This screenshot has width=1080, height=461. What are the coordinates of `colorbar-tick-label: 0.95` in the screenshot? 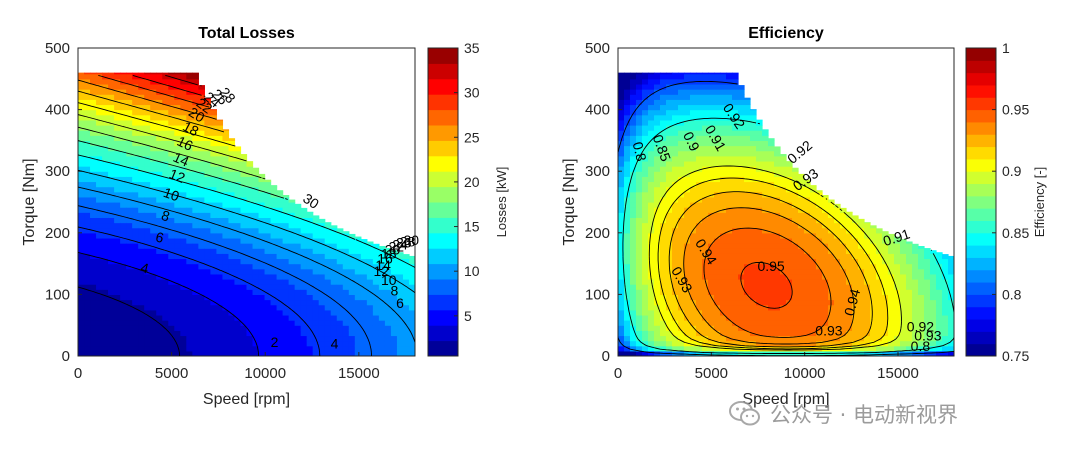 It's located at (1015, 110).